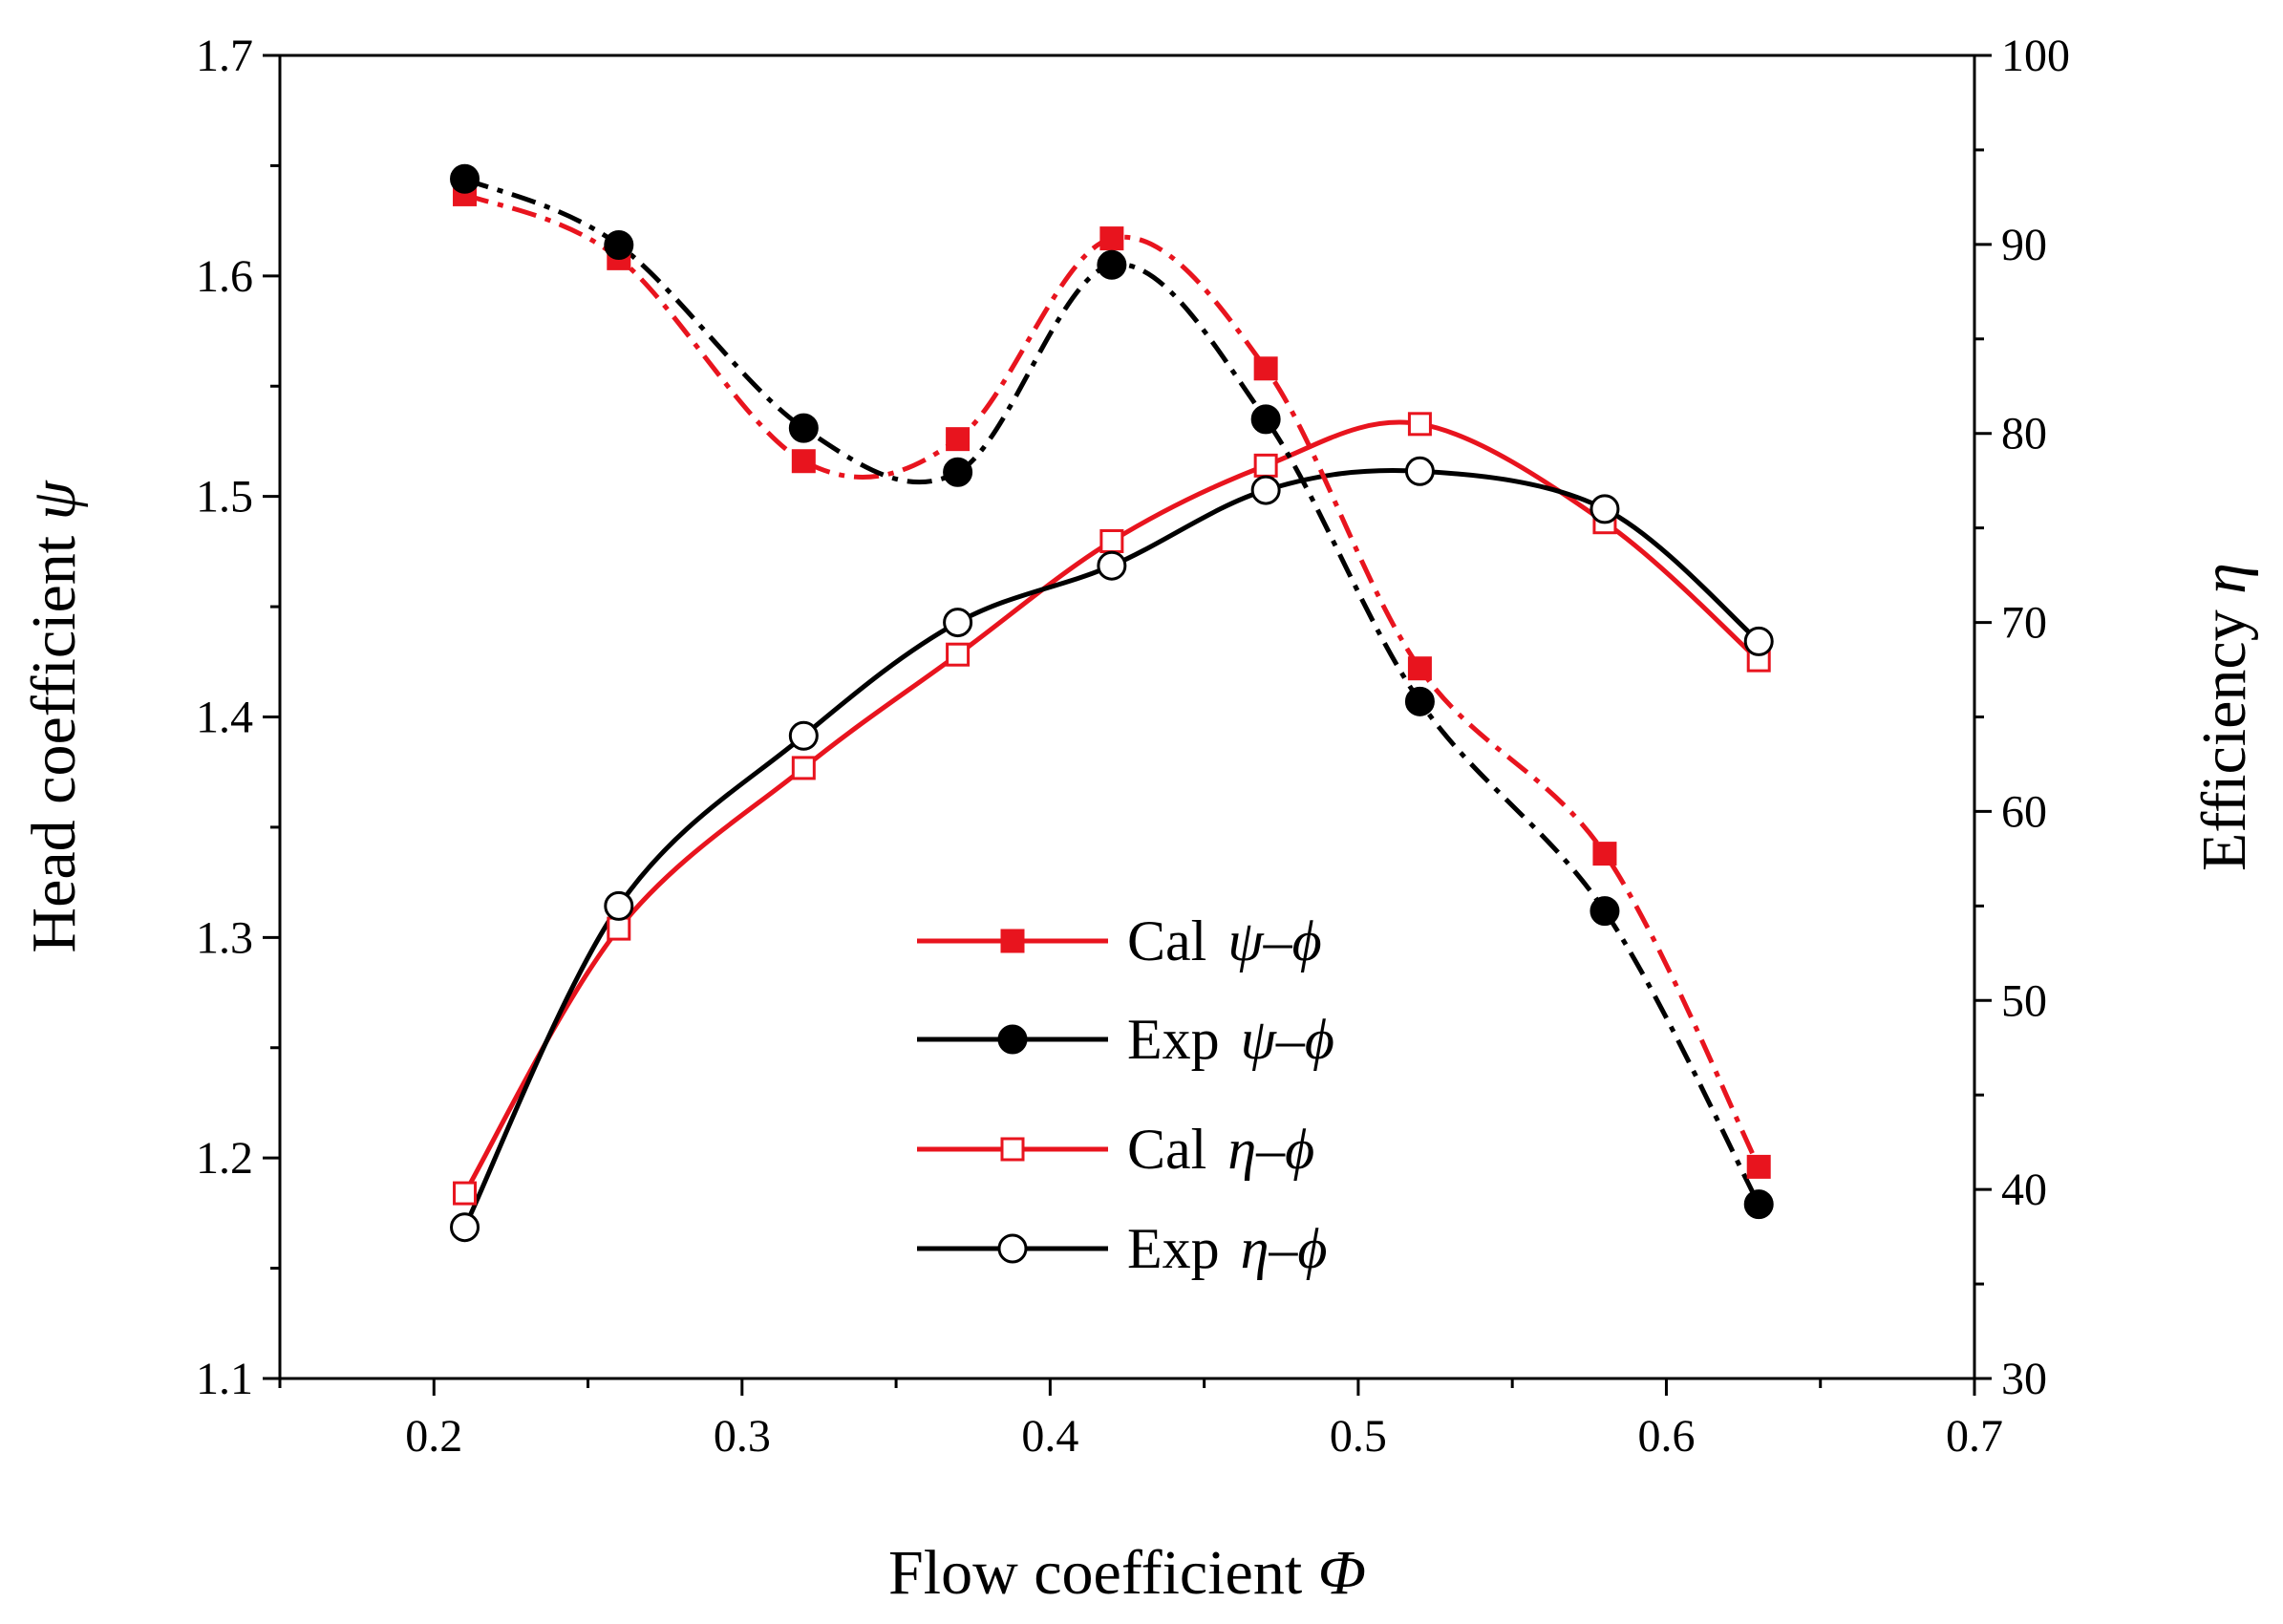 The width and height of the screenshot is (2283, 1624). What do you see at coordinates (2024, 245) in the screenshot?
I see `y-right-tick-label: 90` at bounding box center [2024, 245].